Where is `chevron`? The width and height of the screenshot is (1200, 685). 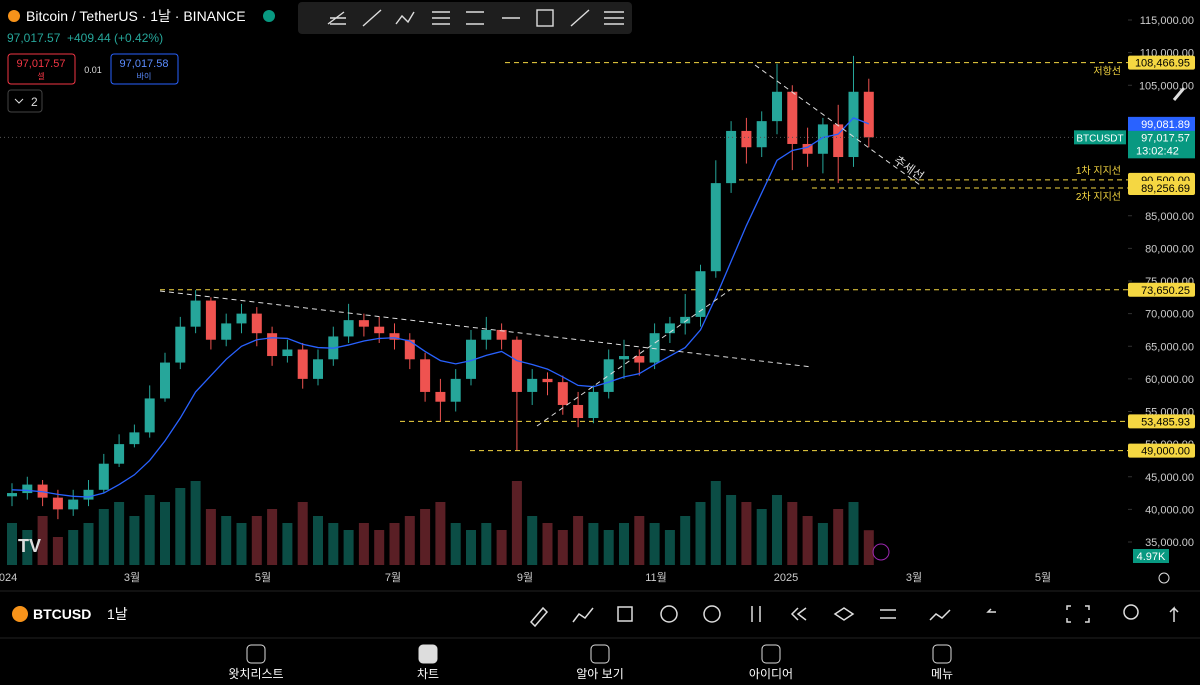 chevron is located at coordinates (19, 101).